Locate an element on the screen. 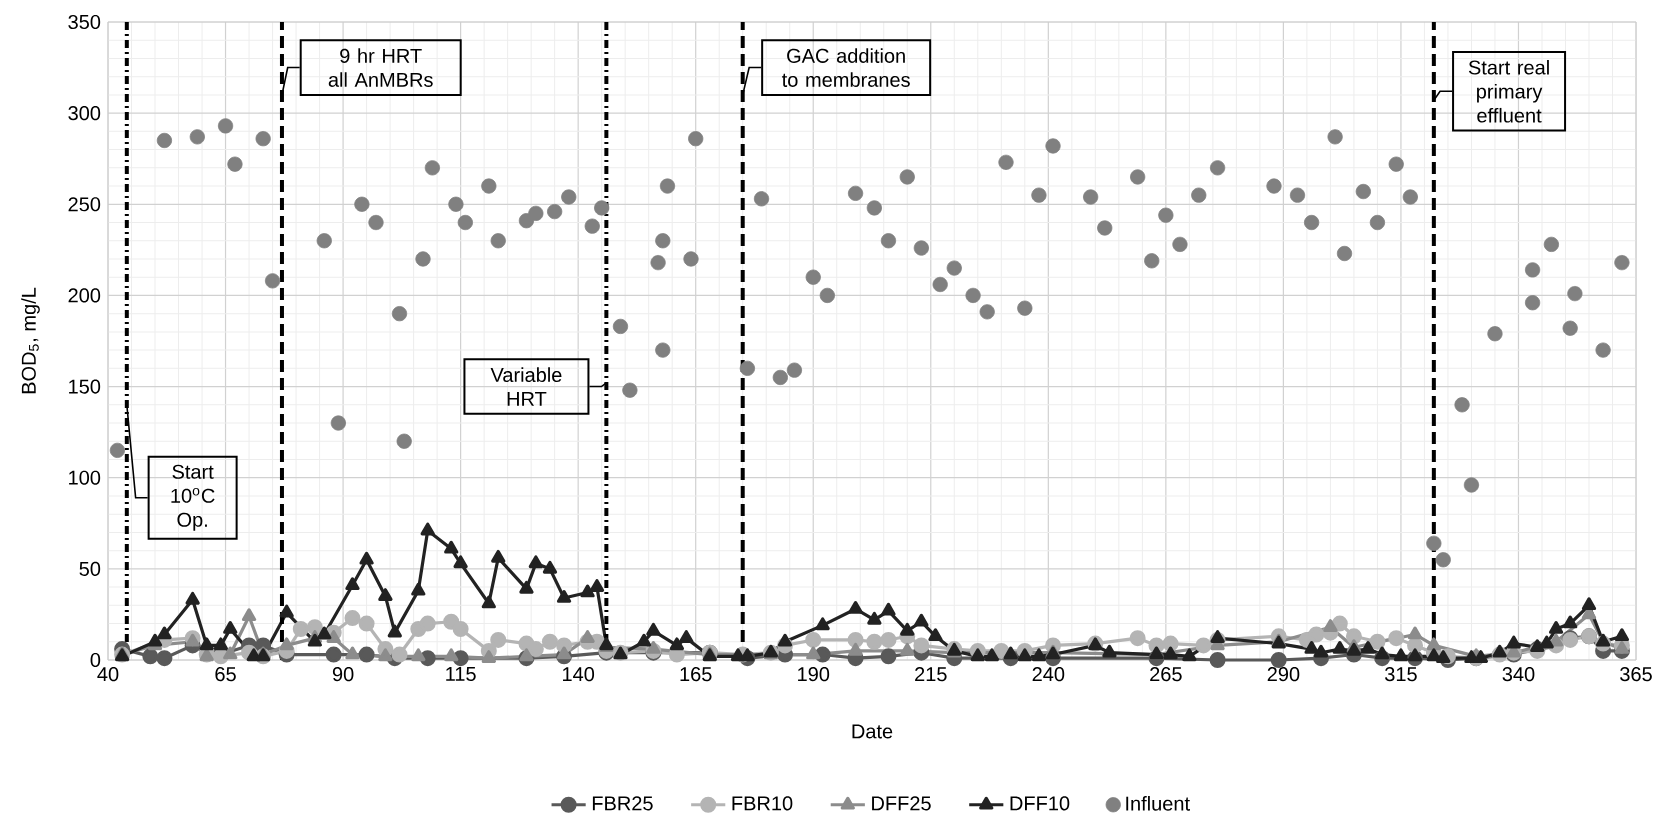 The height and width of the screenshot is (826, 1660). ref-line-label: Start real primary effluent is located at coordinates (1508, 91).